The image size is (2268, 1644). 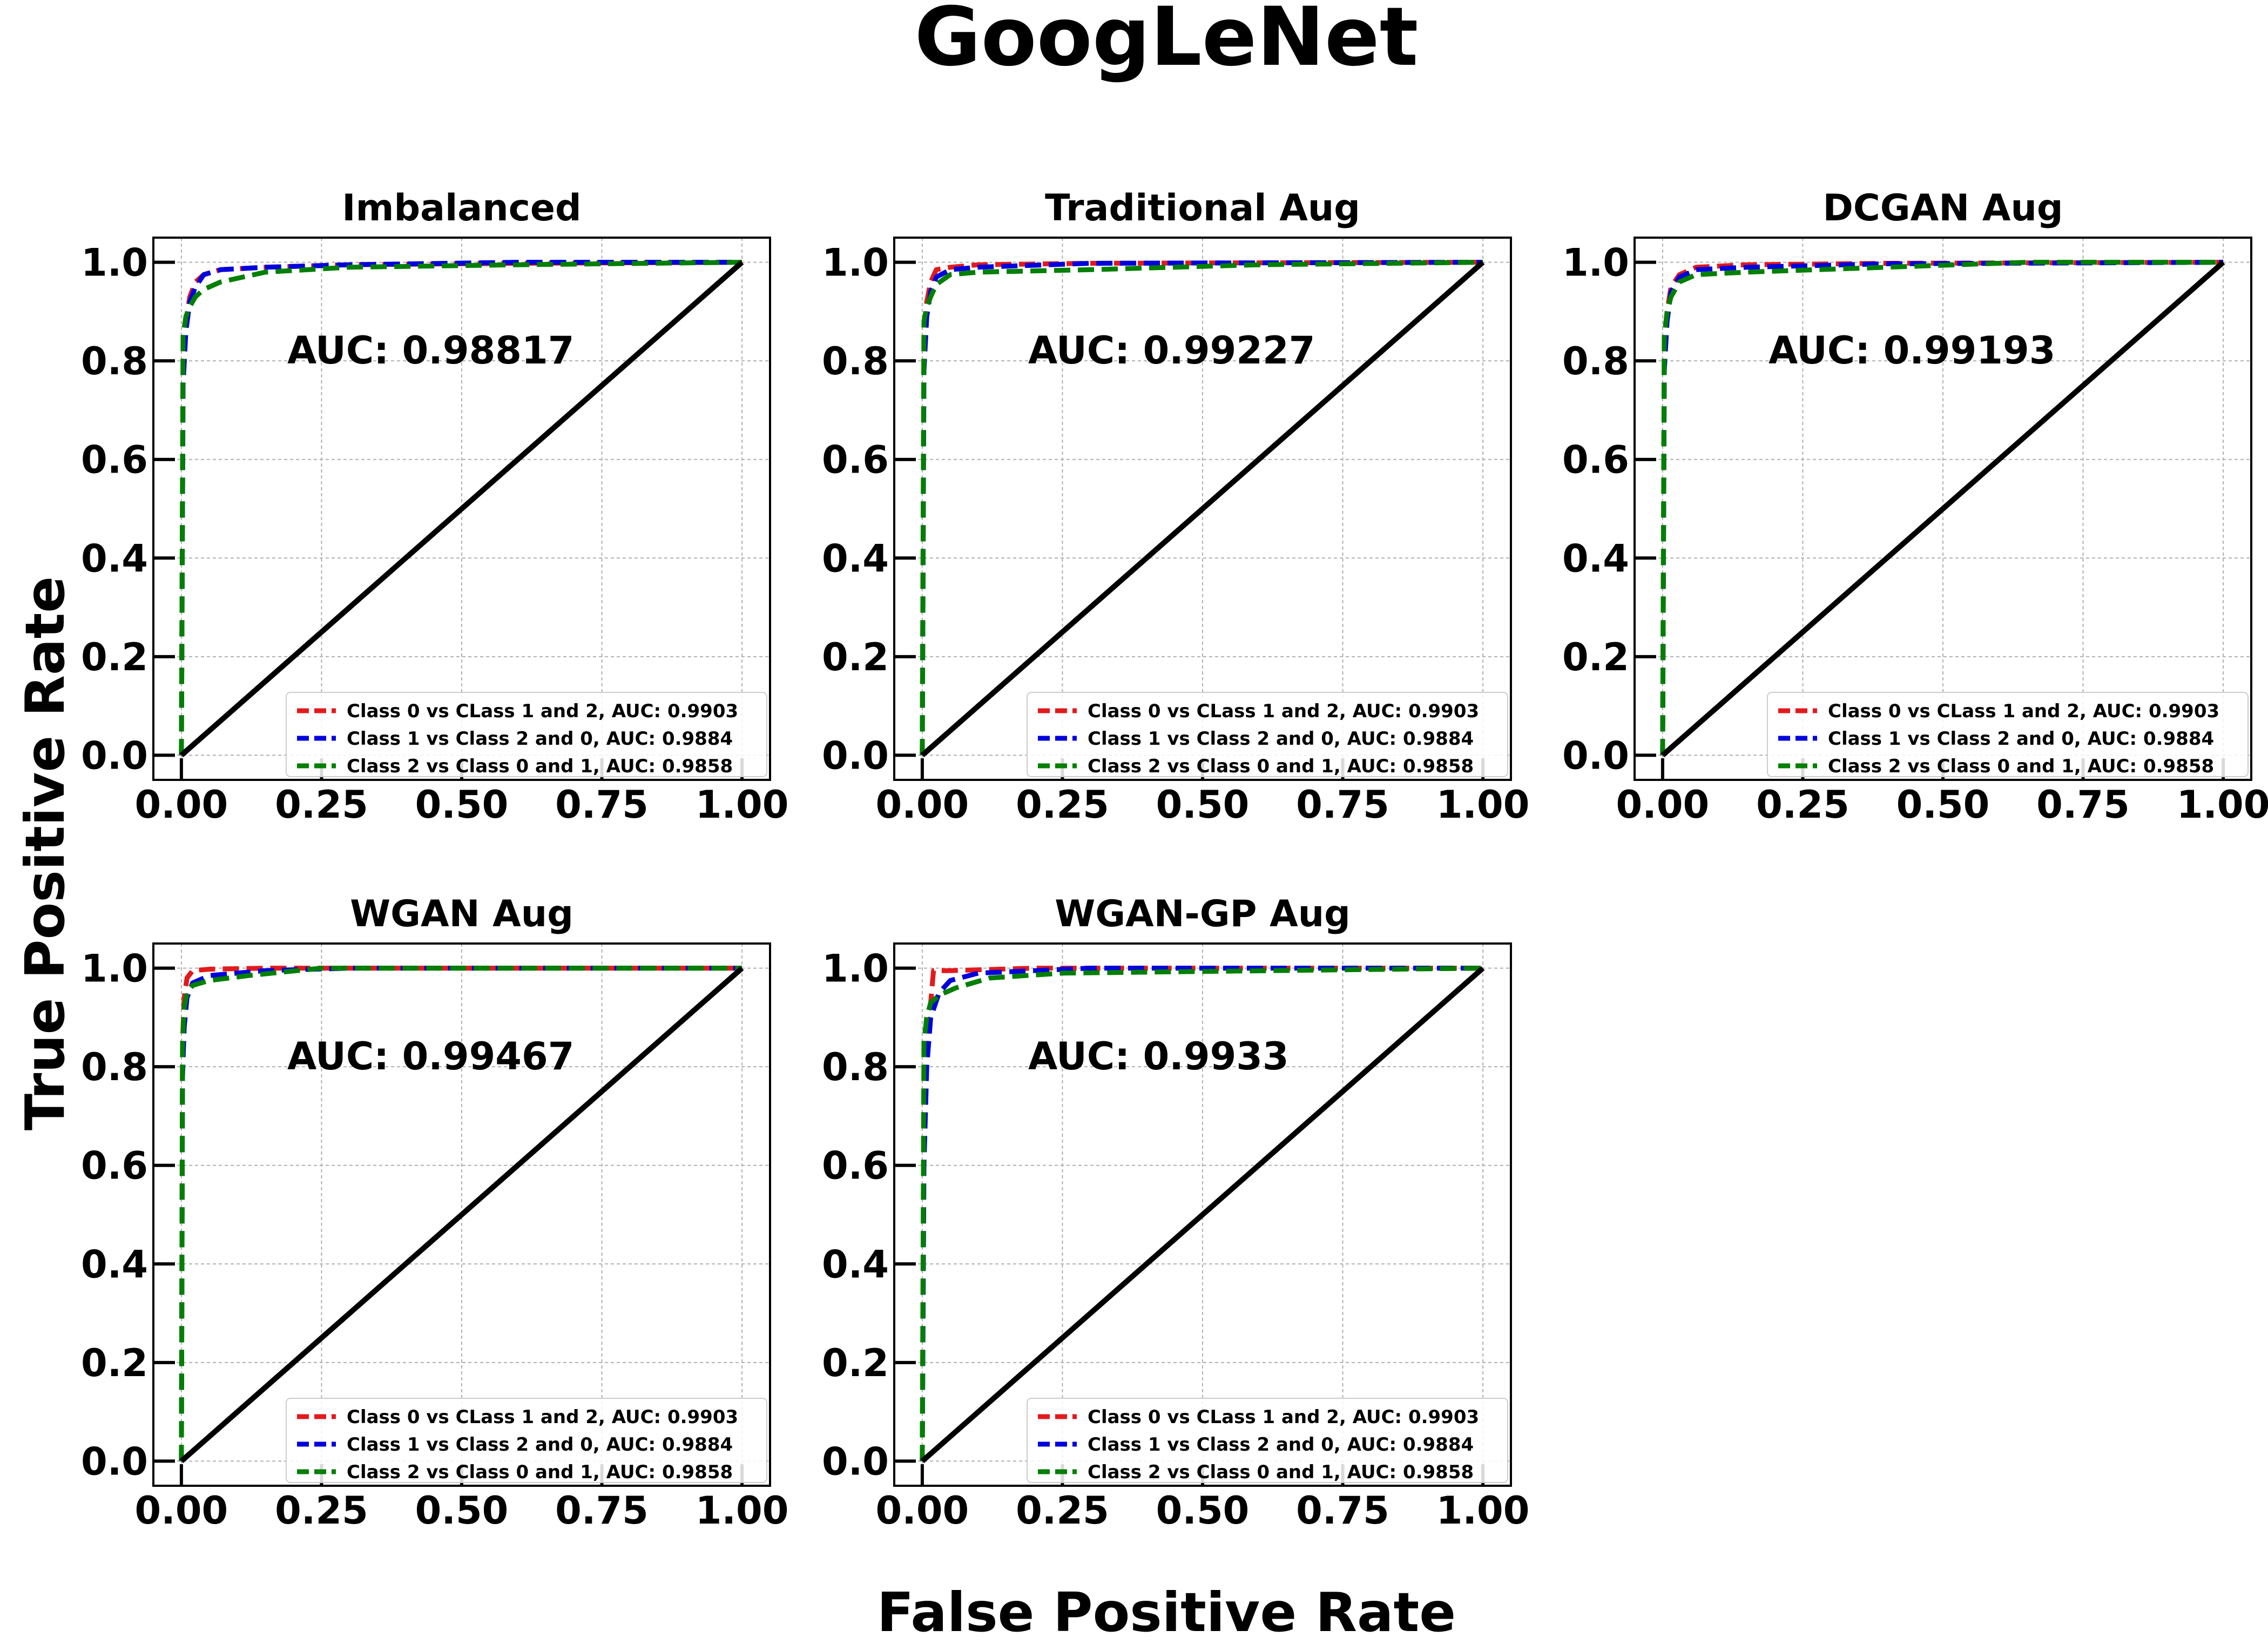 What do you see at coordinates (462, 914) in the screenshot?
I see `subplot-title: WGAN Aug` at bounding box center [462, 914].